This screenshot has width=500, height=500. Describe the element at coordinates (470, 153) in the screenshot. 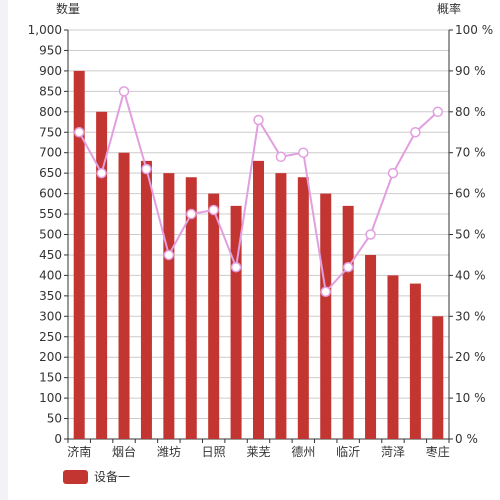

I see `right-tick-label: 70 %` at that location.